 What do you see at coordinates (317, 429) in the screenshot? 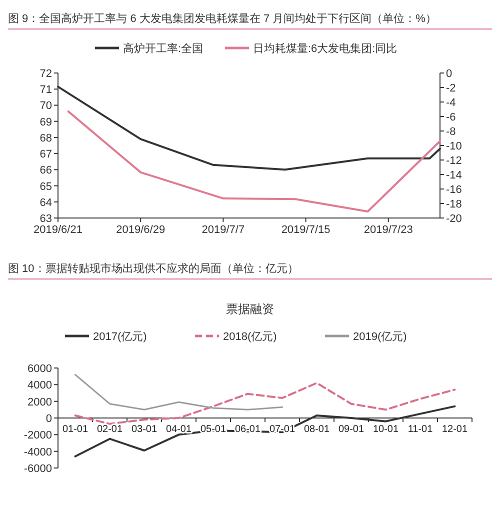
I see `x-tick-label: 08-01` at bounding box center [317, 429].